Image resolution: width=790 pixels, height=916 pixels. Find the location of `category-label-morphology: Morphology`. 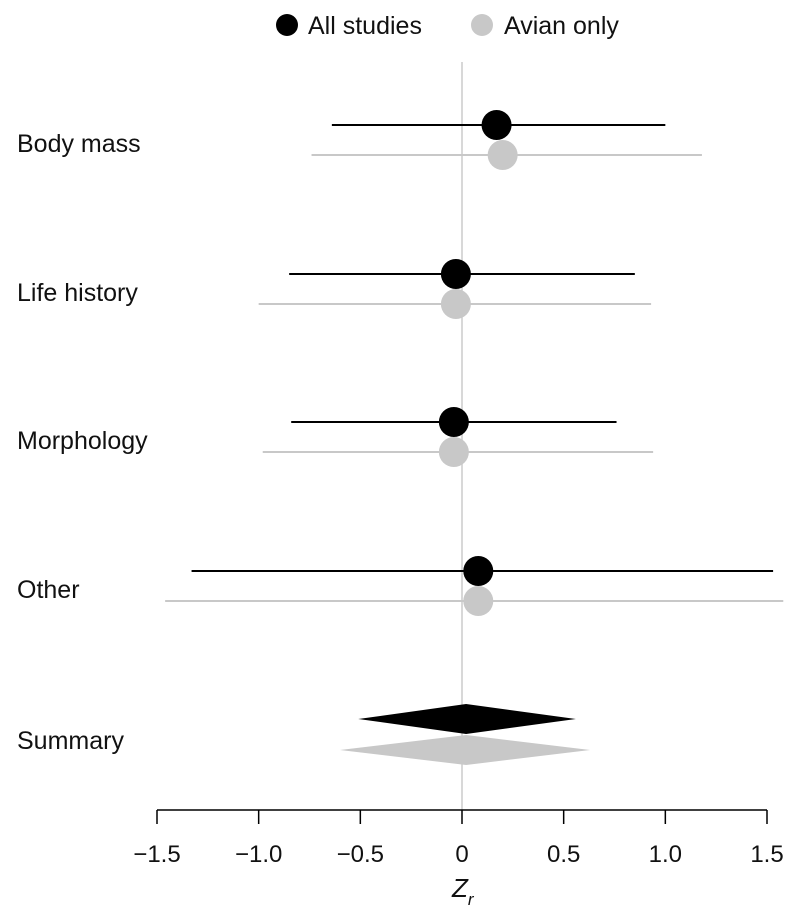

category-label-morphology: Morphology is located at coordinates (82, 441).